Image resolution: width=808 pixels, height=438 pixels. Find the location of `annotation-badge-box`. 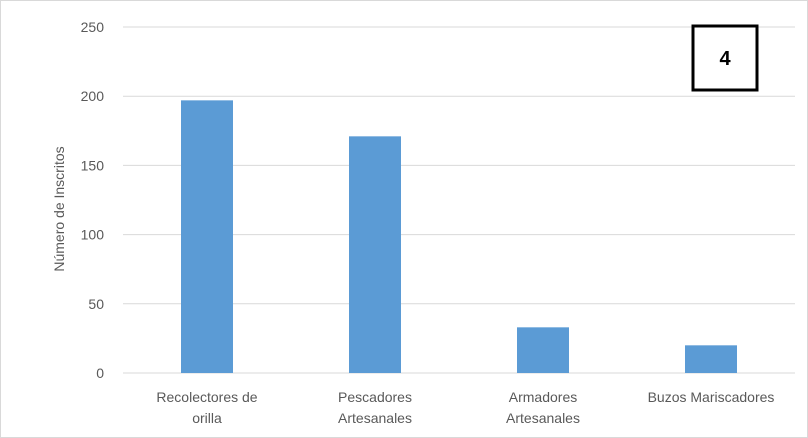

annotation-badge-box is located at coordinates (725, 58).